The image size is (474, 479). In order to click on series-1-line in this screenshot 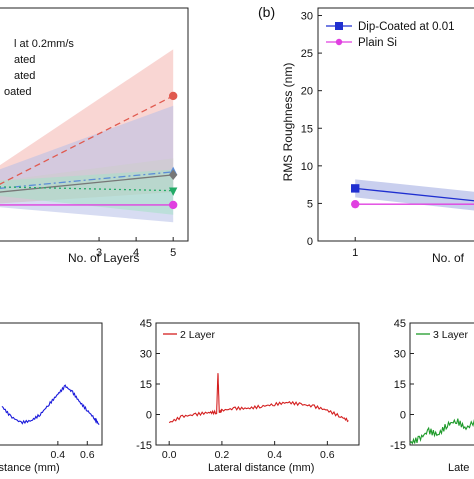, I will do `click(87, 180)`.